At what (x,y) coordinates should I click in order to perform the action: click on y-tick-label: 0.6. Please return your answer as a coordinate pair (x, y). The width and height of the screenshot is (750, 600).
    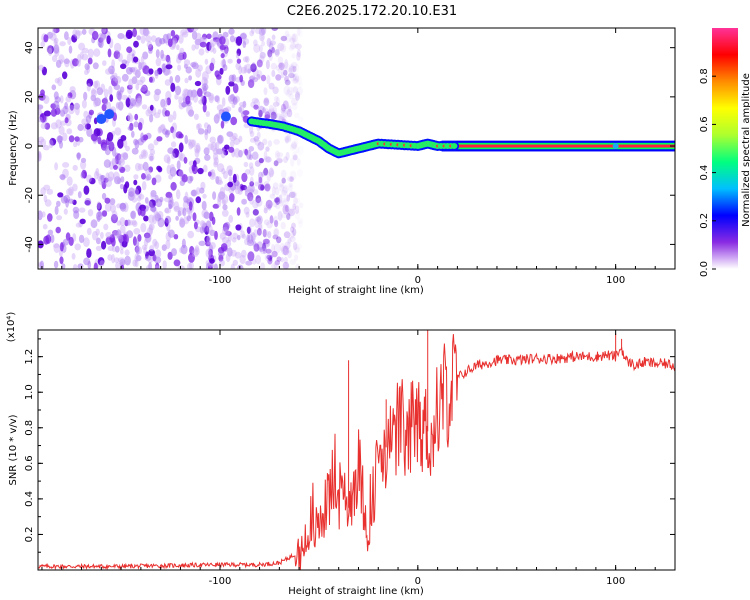
    Looking at the image, I should click on (29, 463).